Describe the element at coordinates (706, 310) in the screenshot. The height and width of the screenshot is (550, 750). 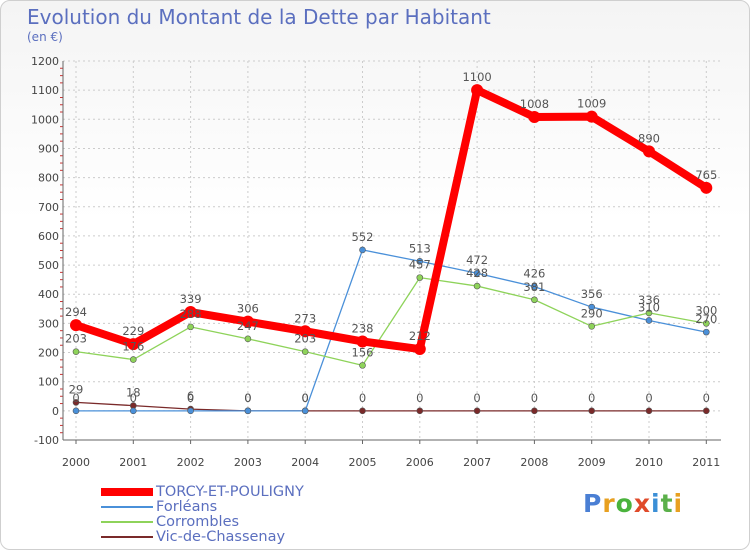
I see `data-label: 300` at that location.